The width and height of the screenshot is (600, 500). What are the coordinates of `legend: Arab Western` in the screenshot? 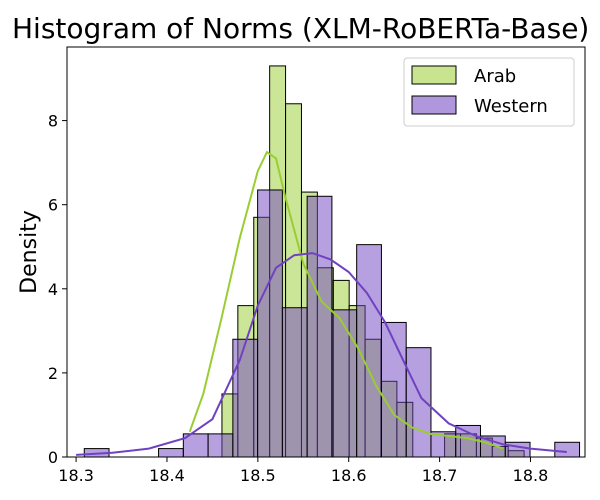 It's located at (489, 92).